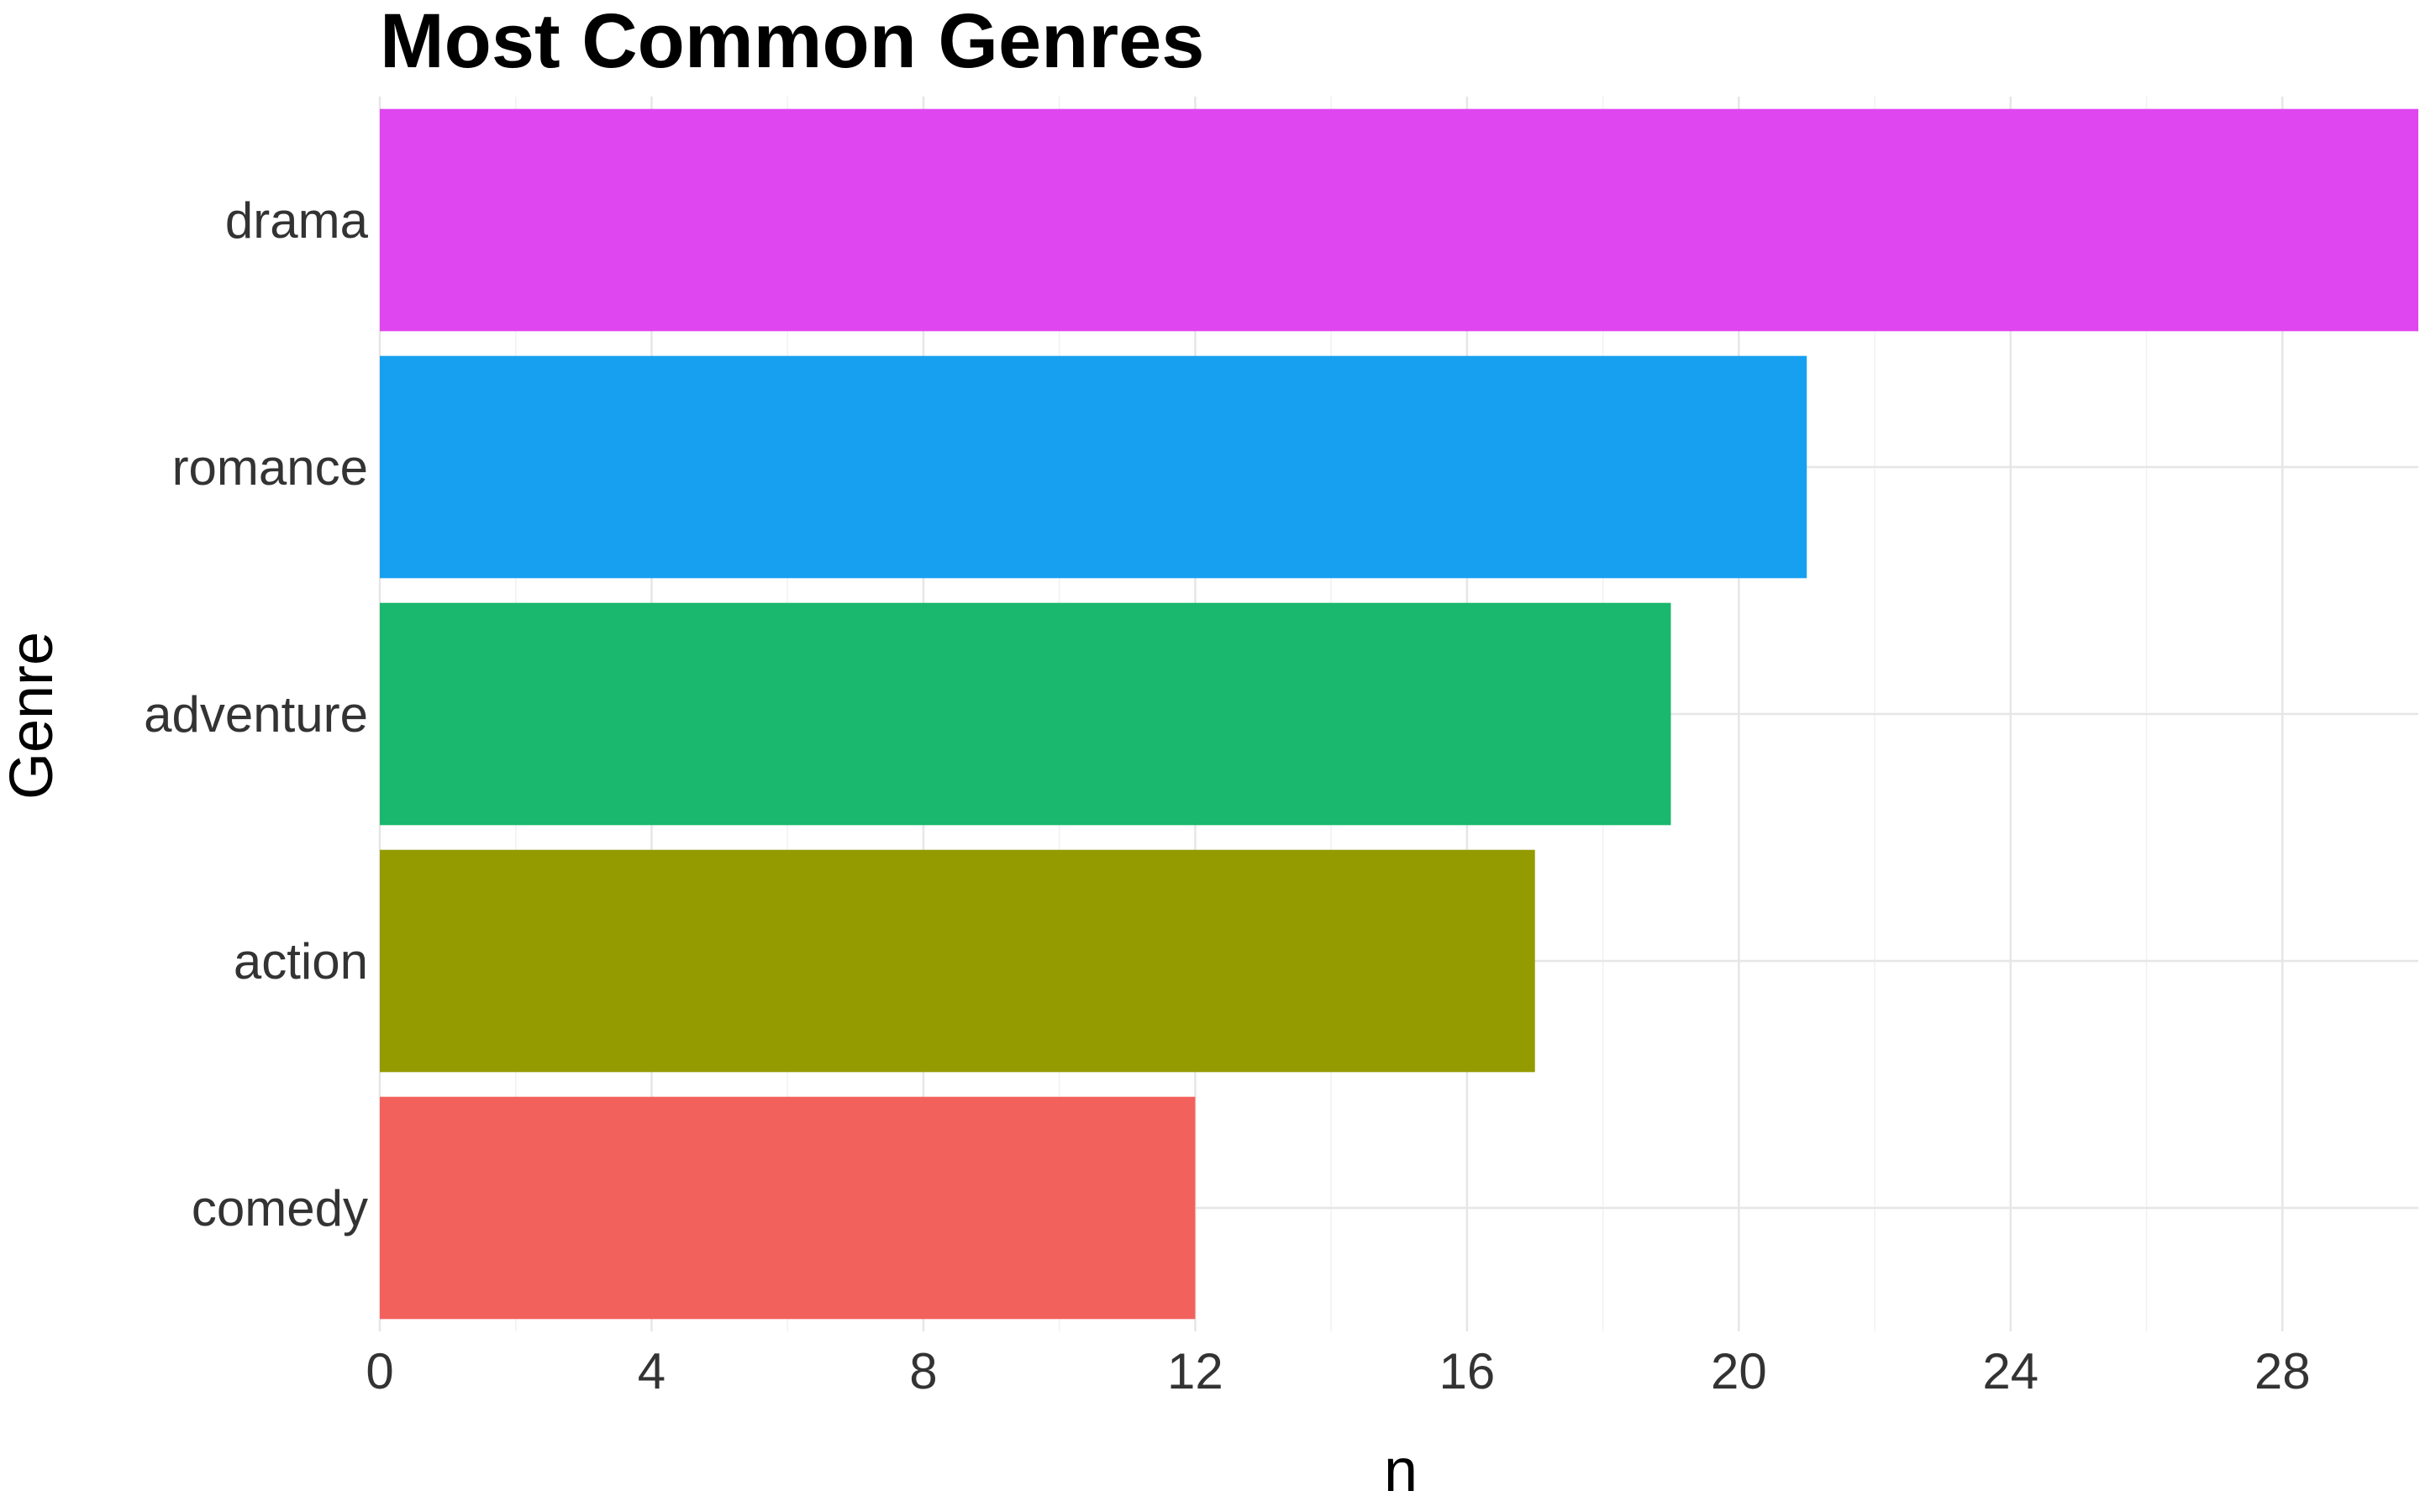 The image size is (2420, 1512). What do you see at coordinates (297, 220) in the screenshot?
I see `category-label-drama: drama` at bounding box center [297, 220].